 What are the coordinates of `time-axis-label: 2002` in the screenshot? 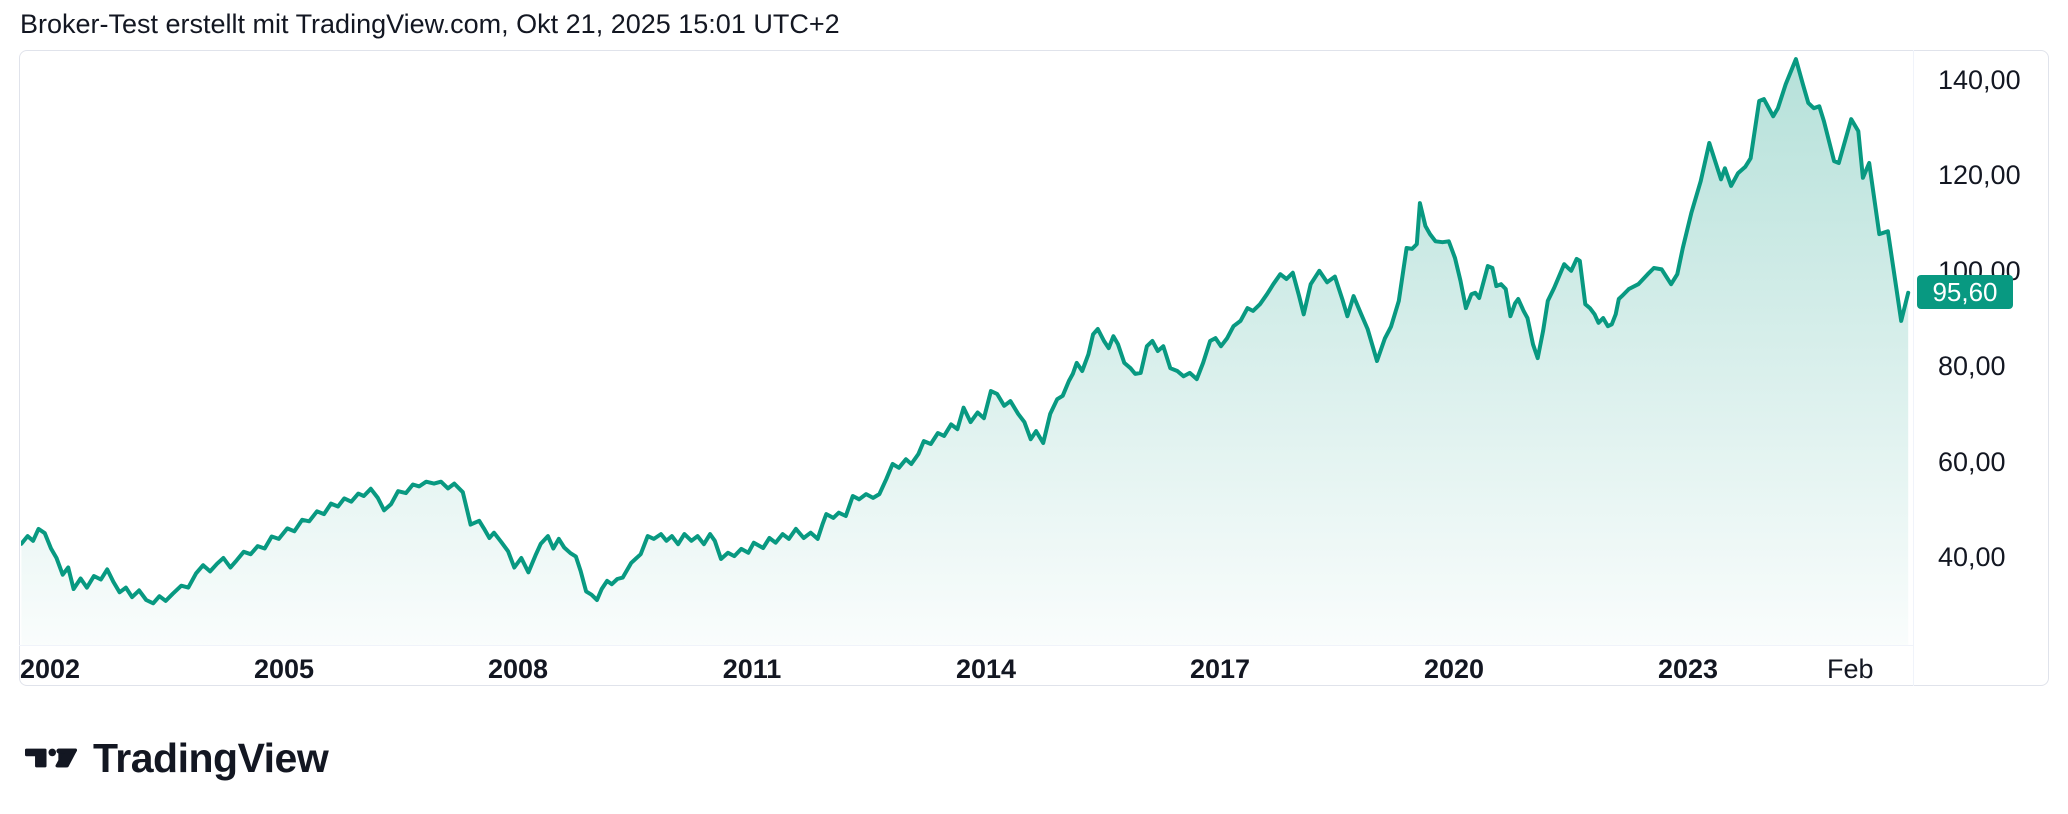 It's located at (50, 669).